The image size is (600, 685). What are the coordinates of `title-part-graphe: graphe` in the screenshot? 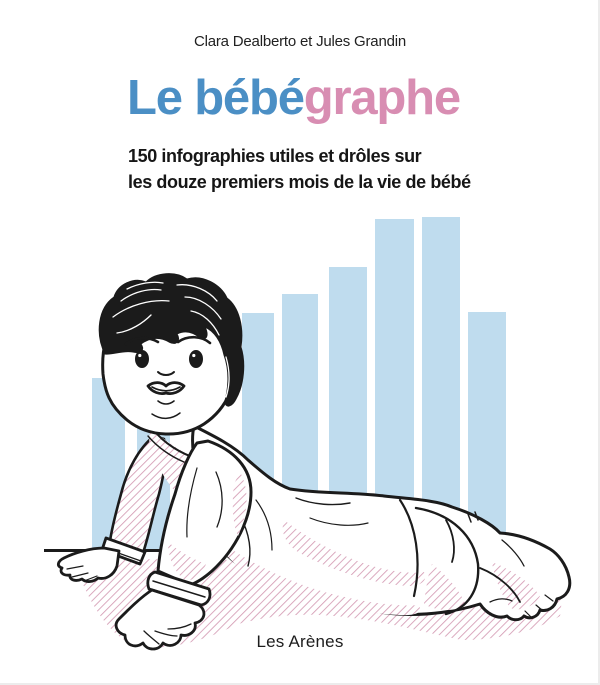 It's located at (382, 98).